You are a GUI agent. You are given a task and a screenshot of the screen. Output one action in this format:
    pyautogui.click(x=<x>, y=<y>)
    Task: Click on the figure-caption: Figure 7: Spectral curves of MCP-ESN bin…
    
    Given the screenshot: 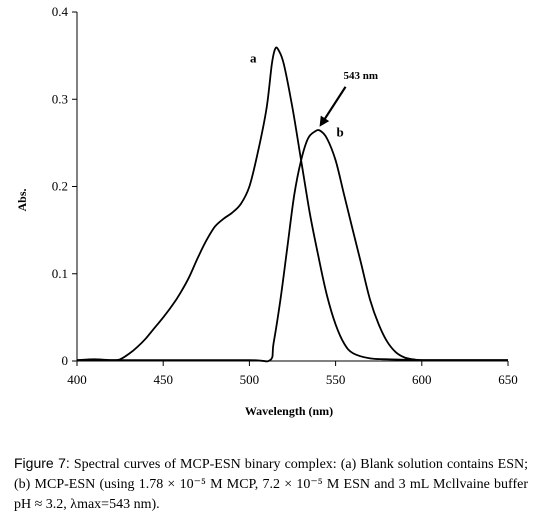 What is the action you would take?
    pyautogui.click(x=271, y=484)
    